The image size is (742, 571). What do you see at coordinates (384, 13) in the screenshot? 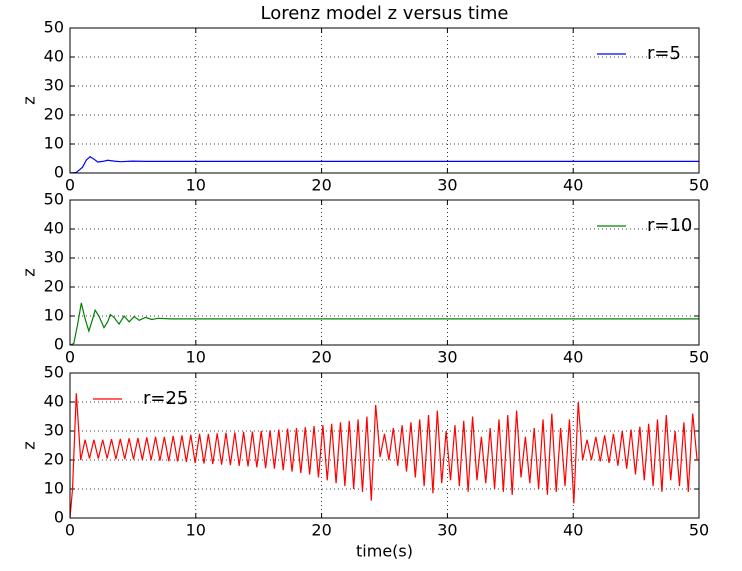
I see `chart-title: Lorenz model z versus time` at bounding box center [384, 13].